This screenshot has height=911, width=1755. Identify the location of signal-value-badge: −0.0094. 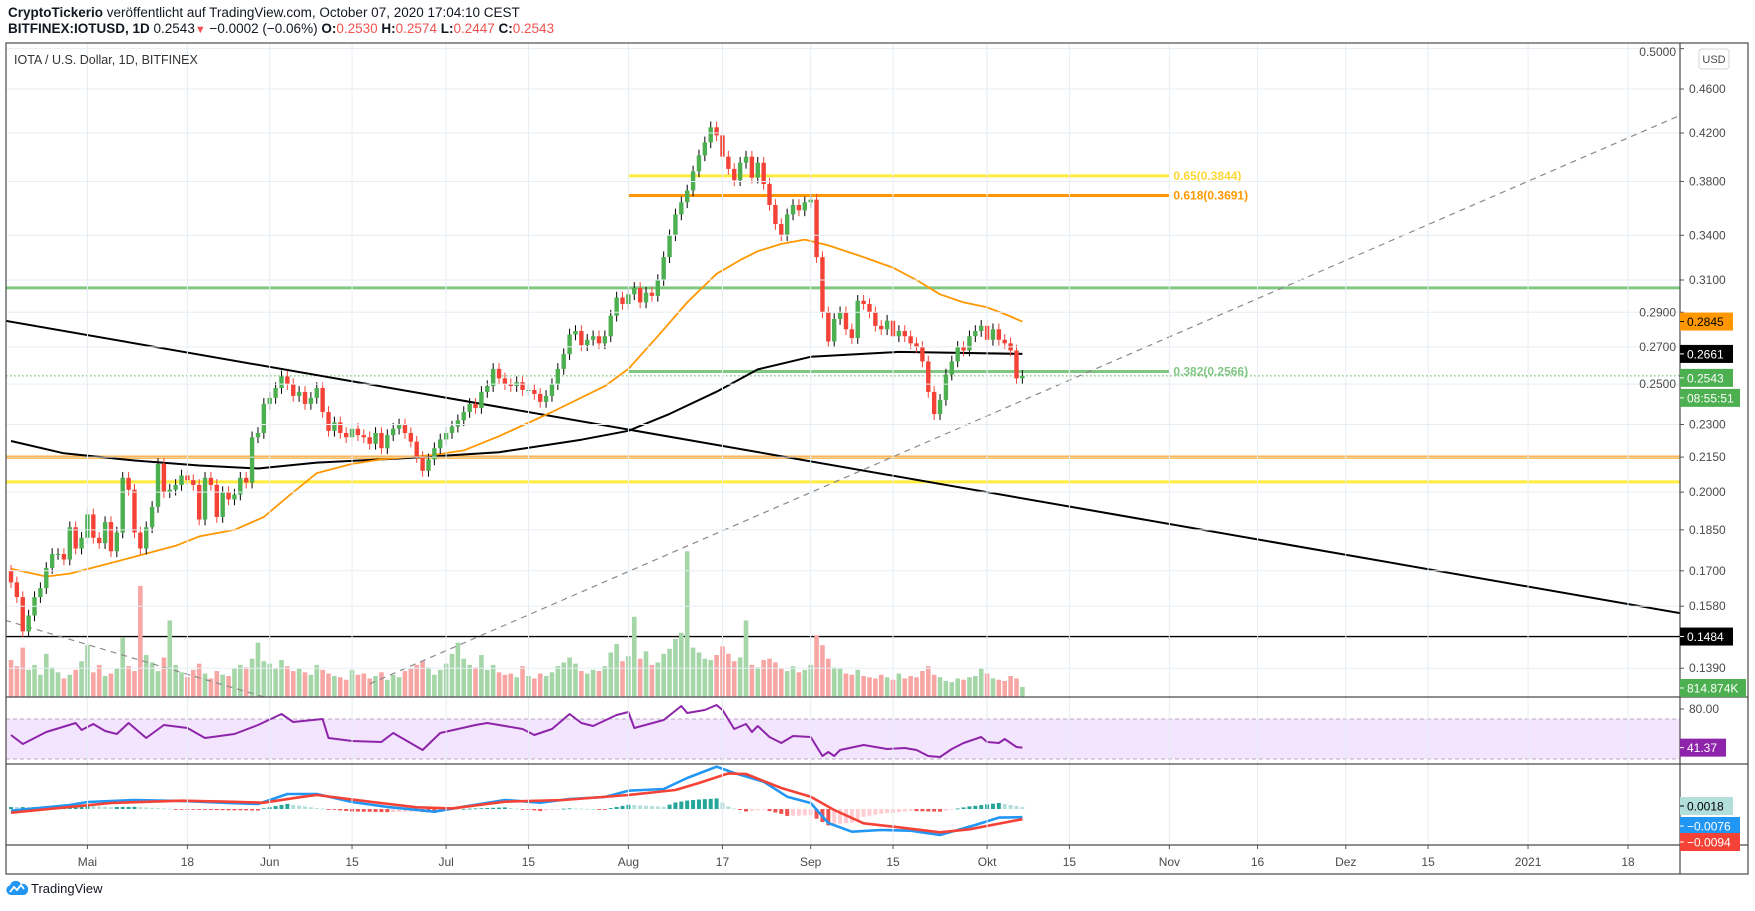
(1710, 842).